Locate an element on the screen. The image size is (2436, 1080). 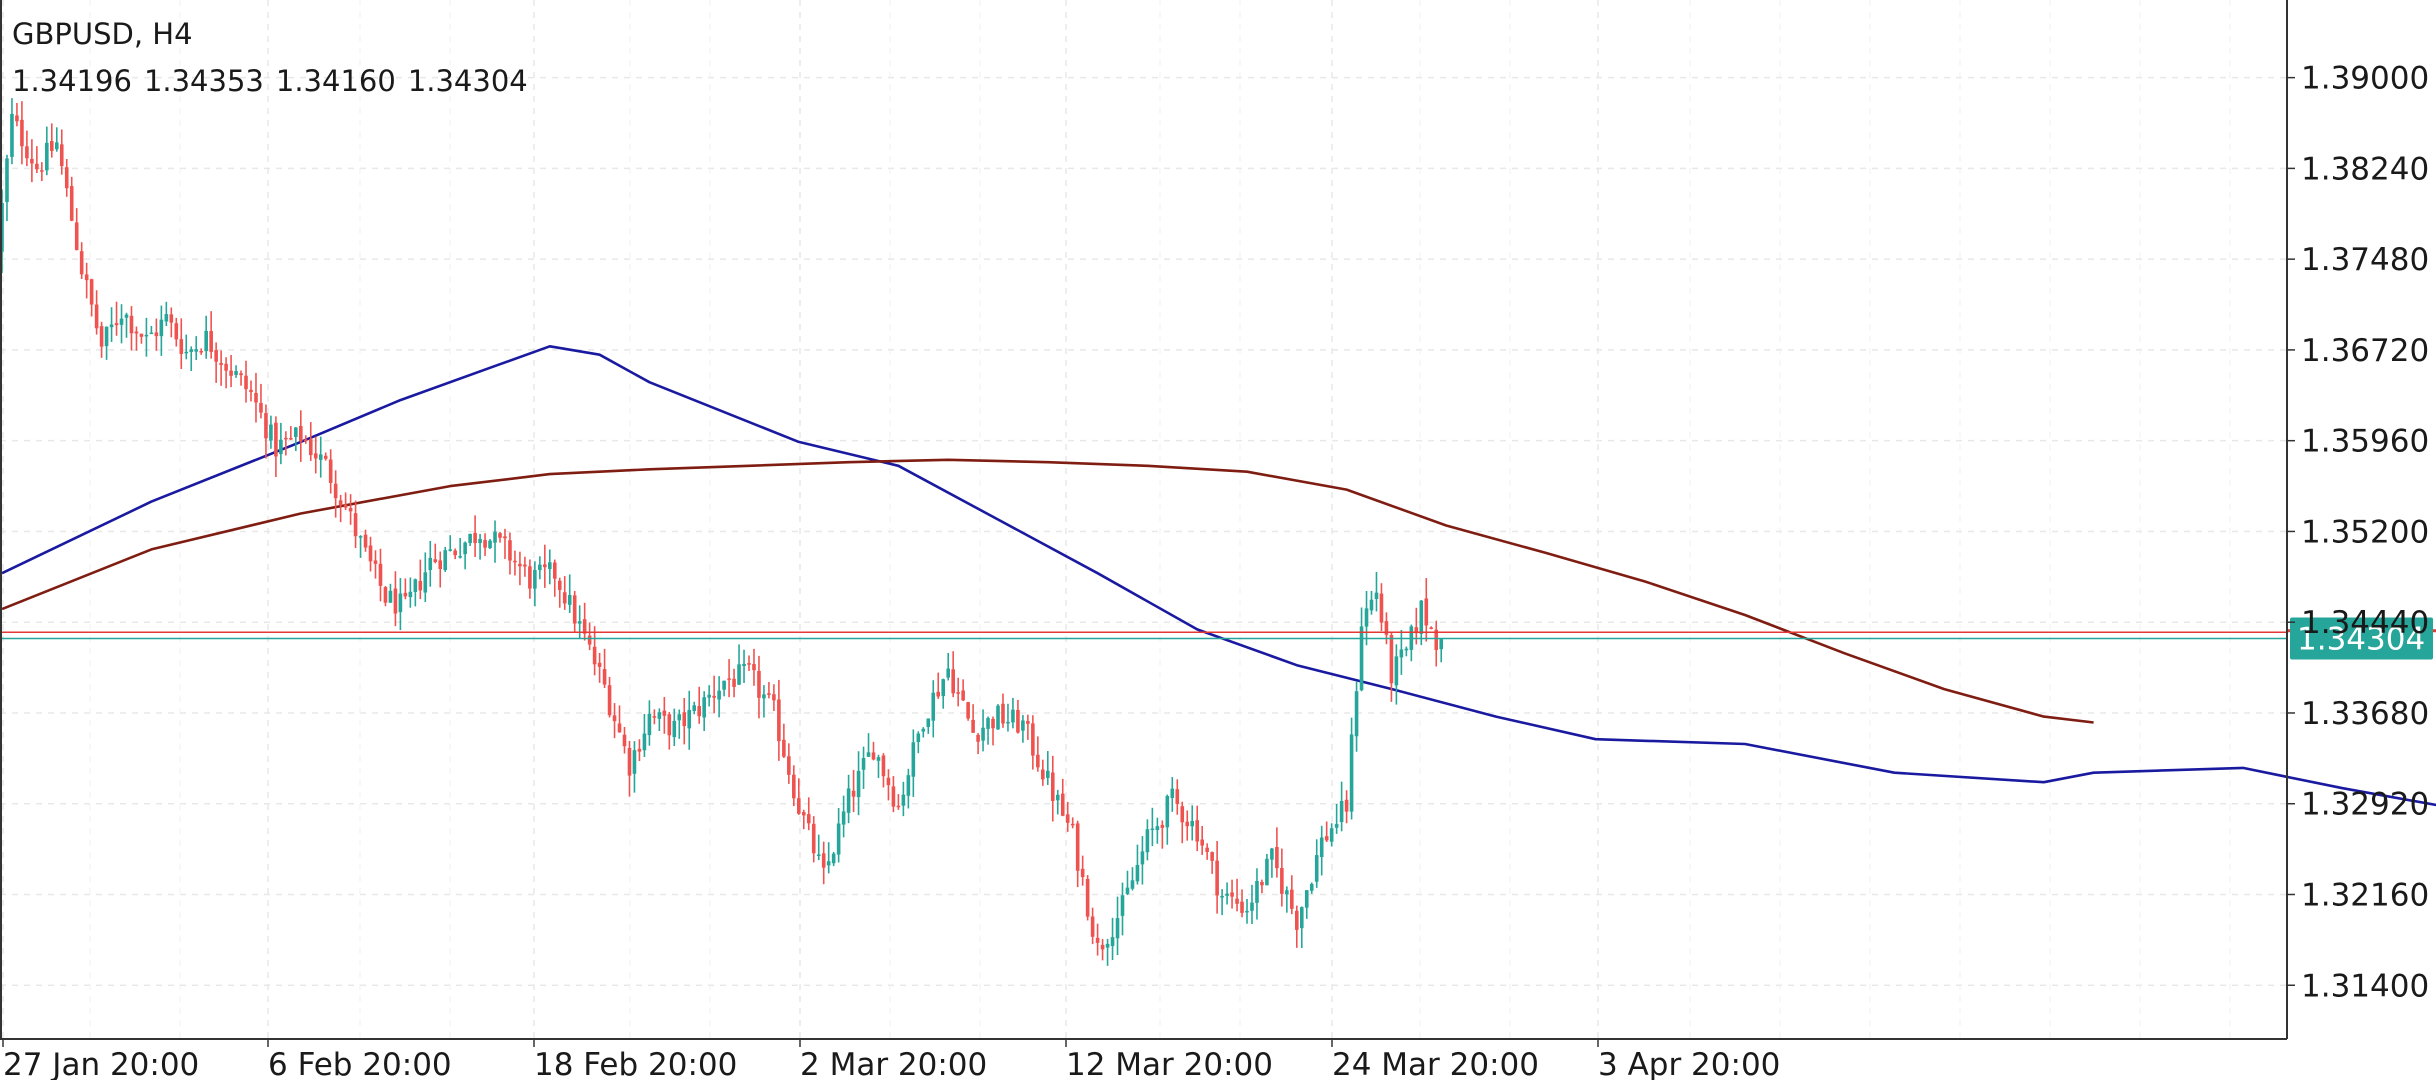
y-tick-label: 1.39000 is located at coordinates (2365, 79).